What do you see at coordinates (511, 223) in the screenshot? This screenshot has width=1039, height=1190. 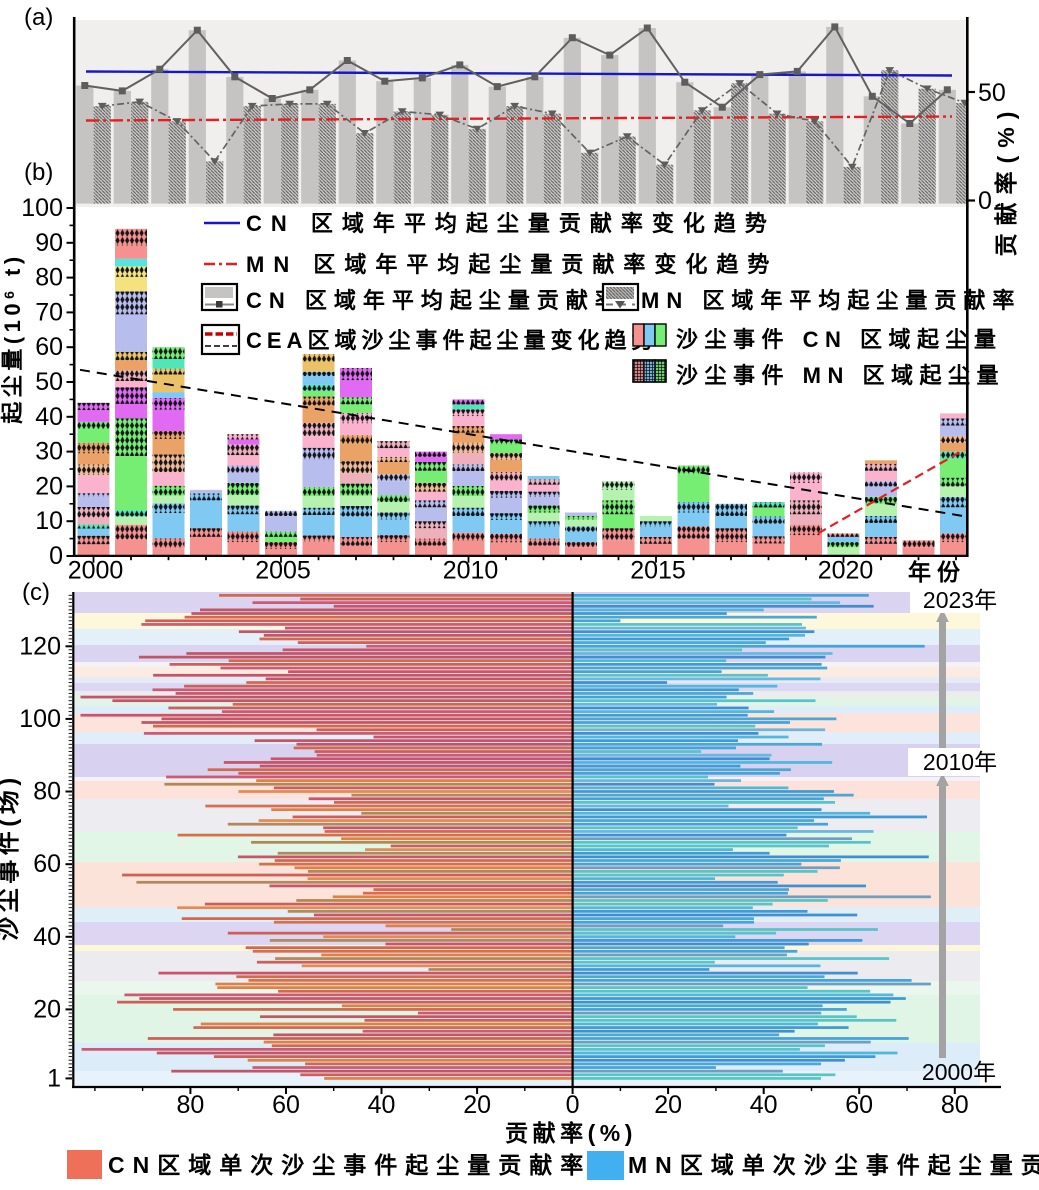 I see `svg-text: CN 区域年平均起尘量贡献率变化趋势` at bounding box center [511, 223].